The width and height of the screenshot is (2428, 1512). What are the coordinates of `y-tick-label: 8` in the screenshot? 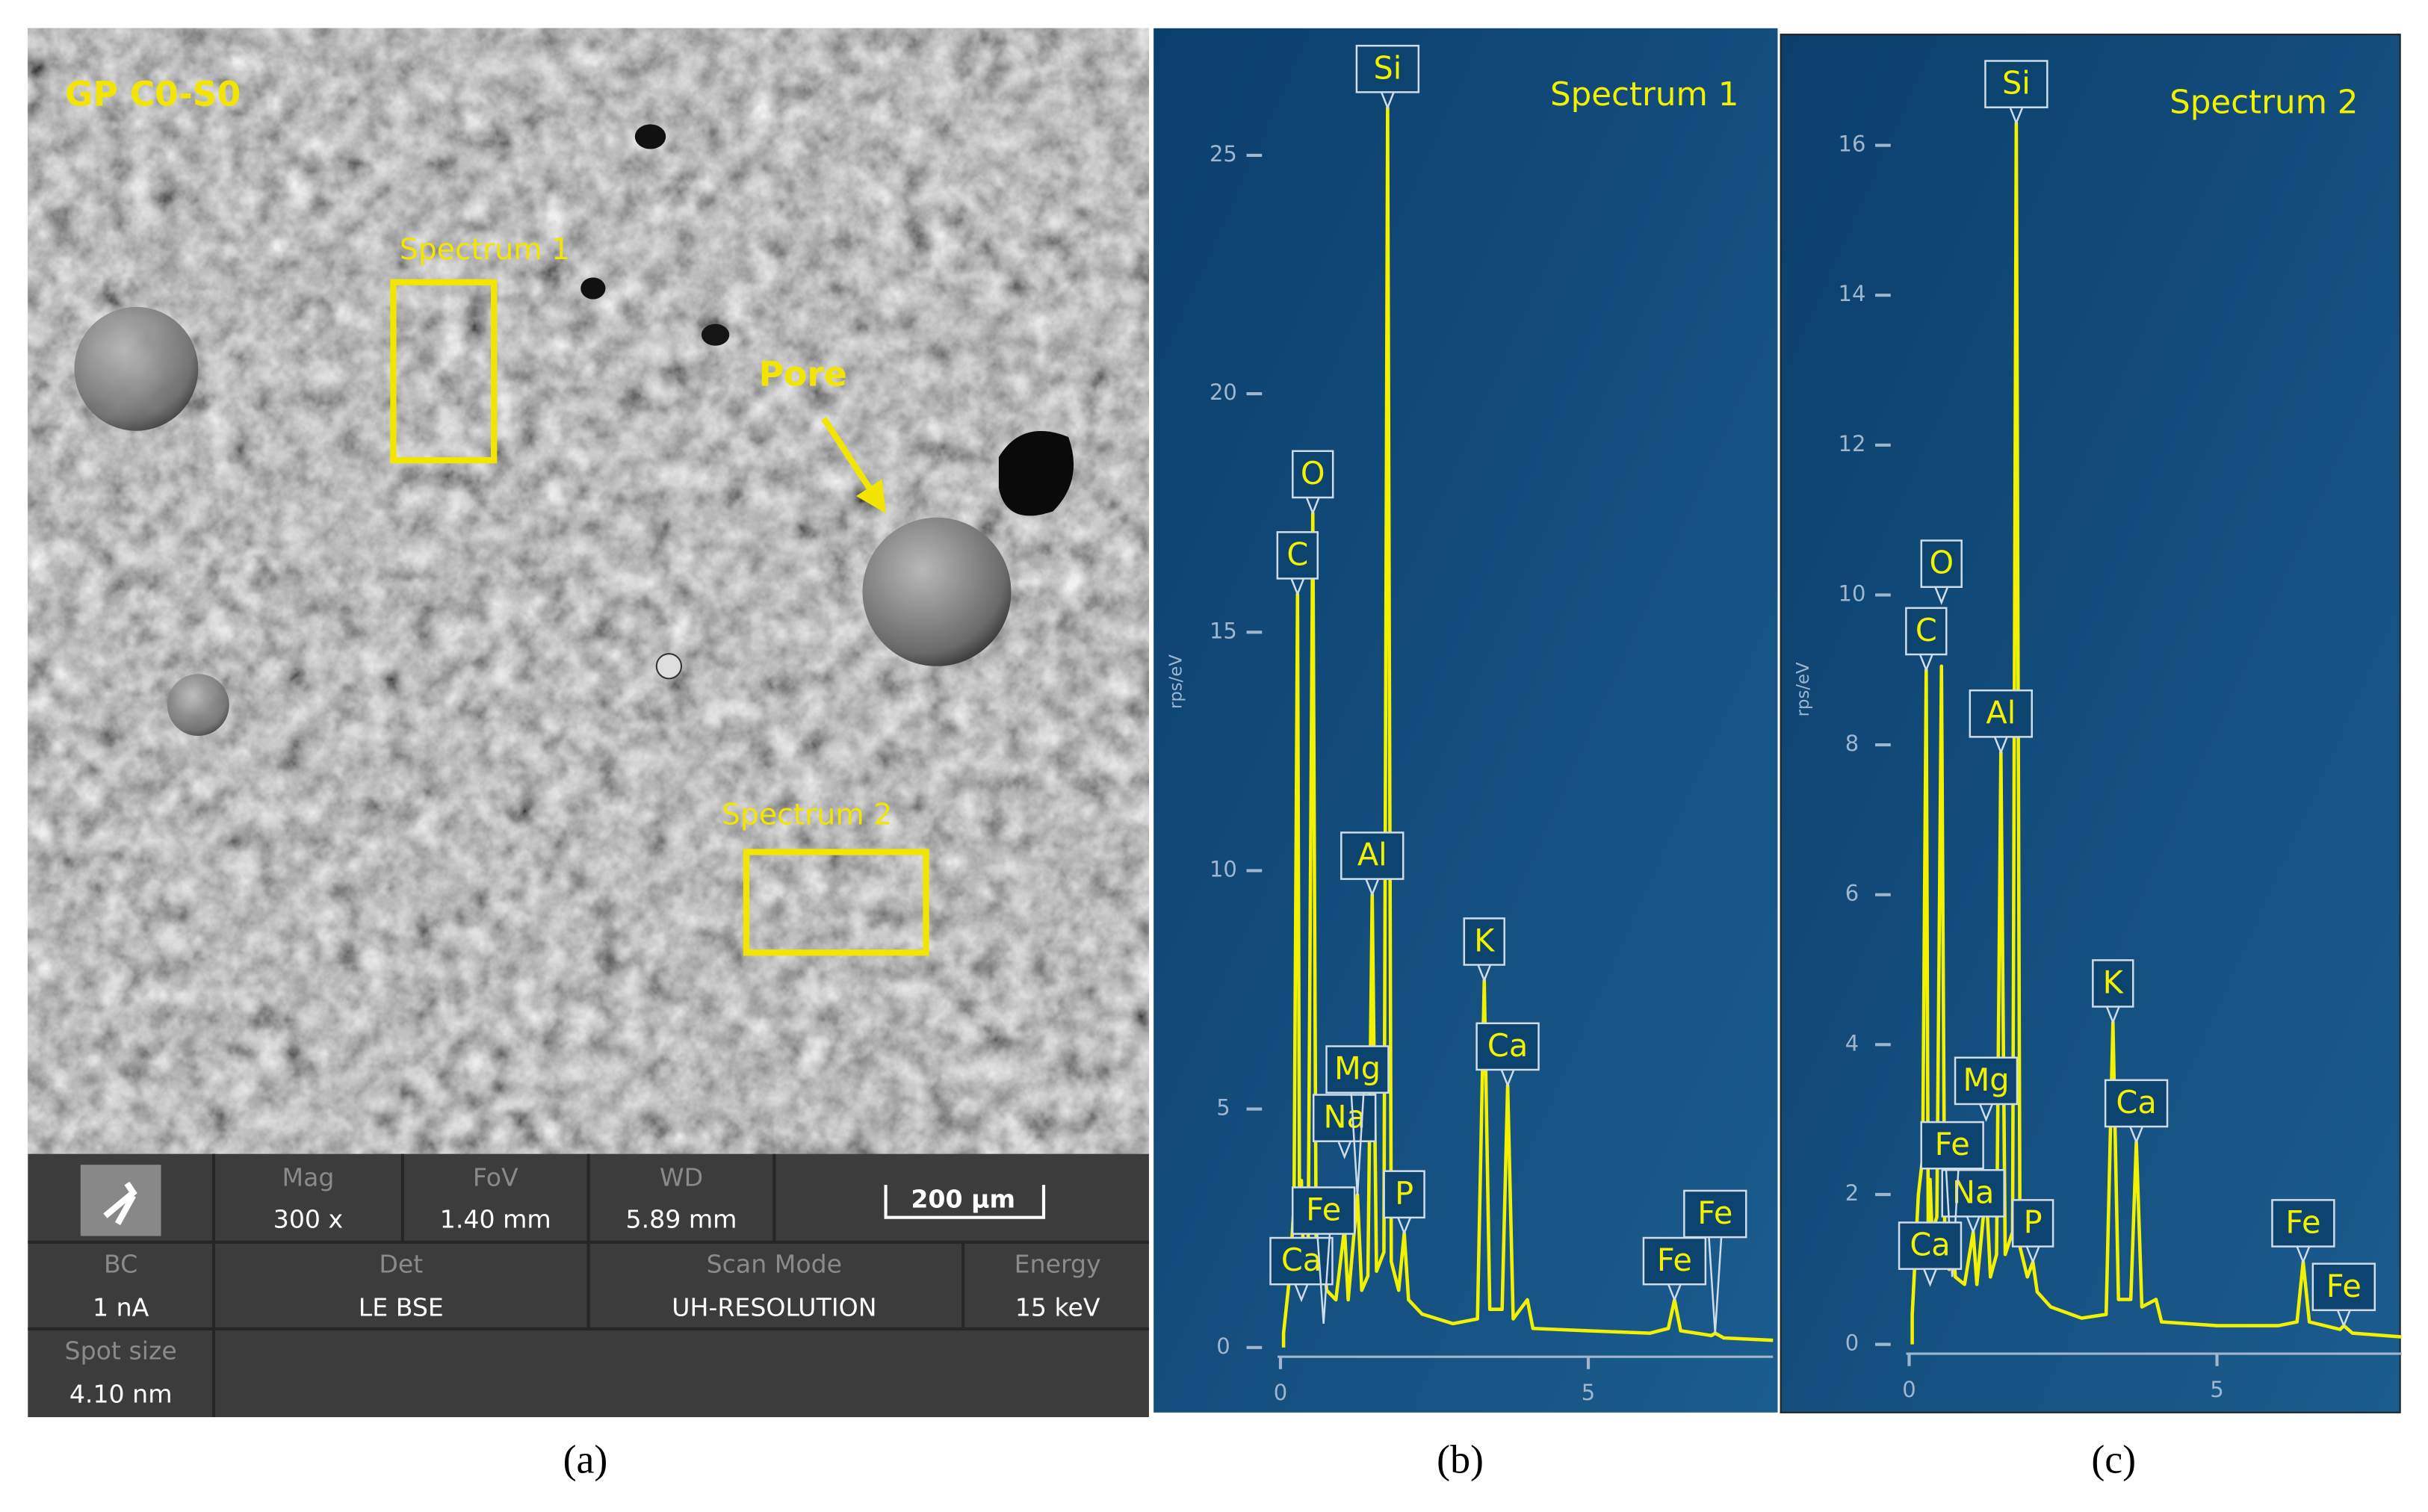 It's located at (1852, 743).